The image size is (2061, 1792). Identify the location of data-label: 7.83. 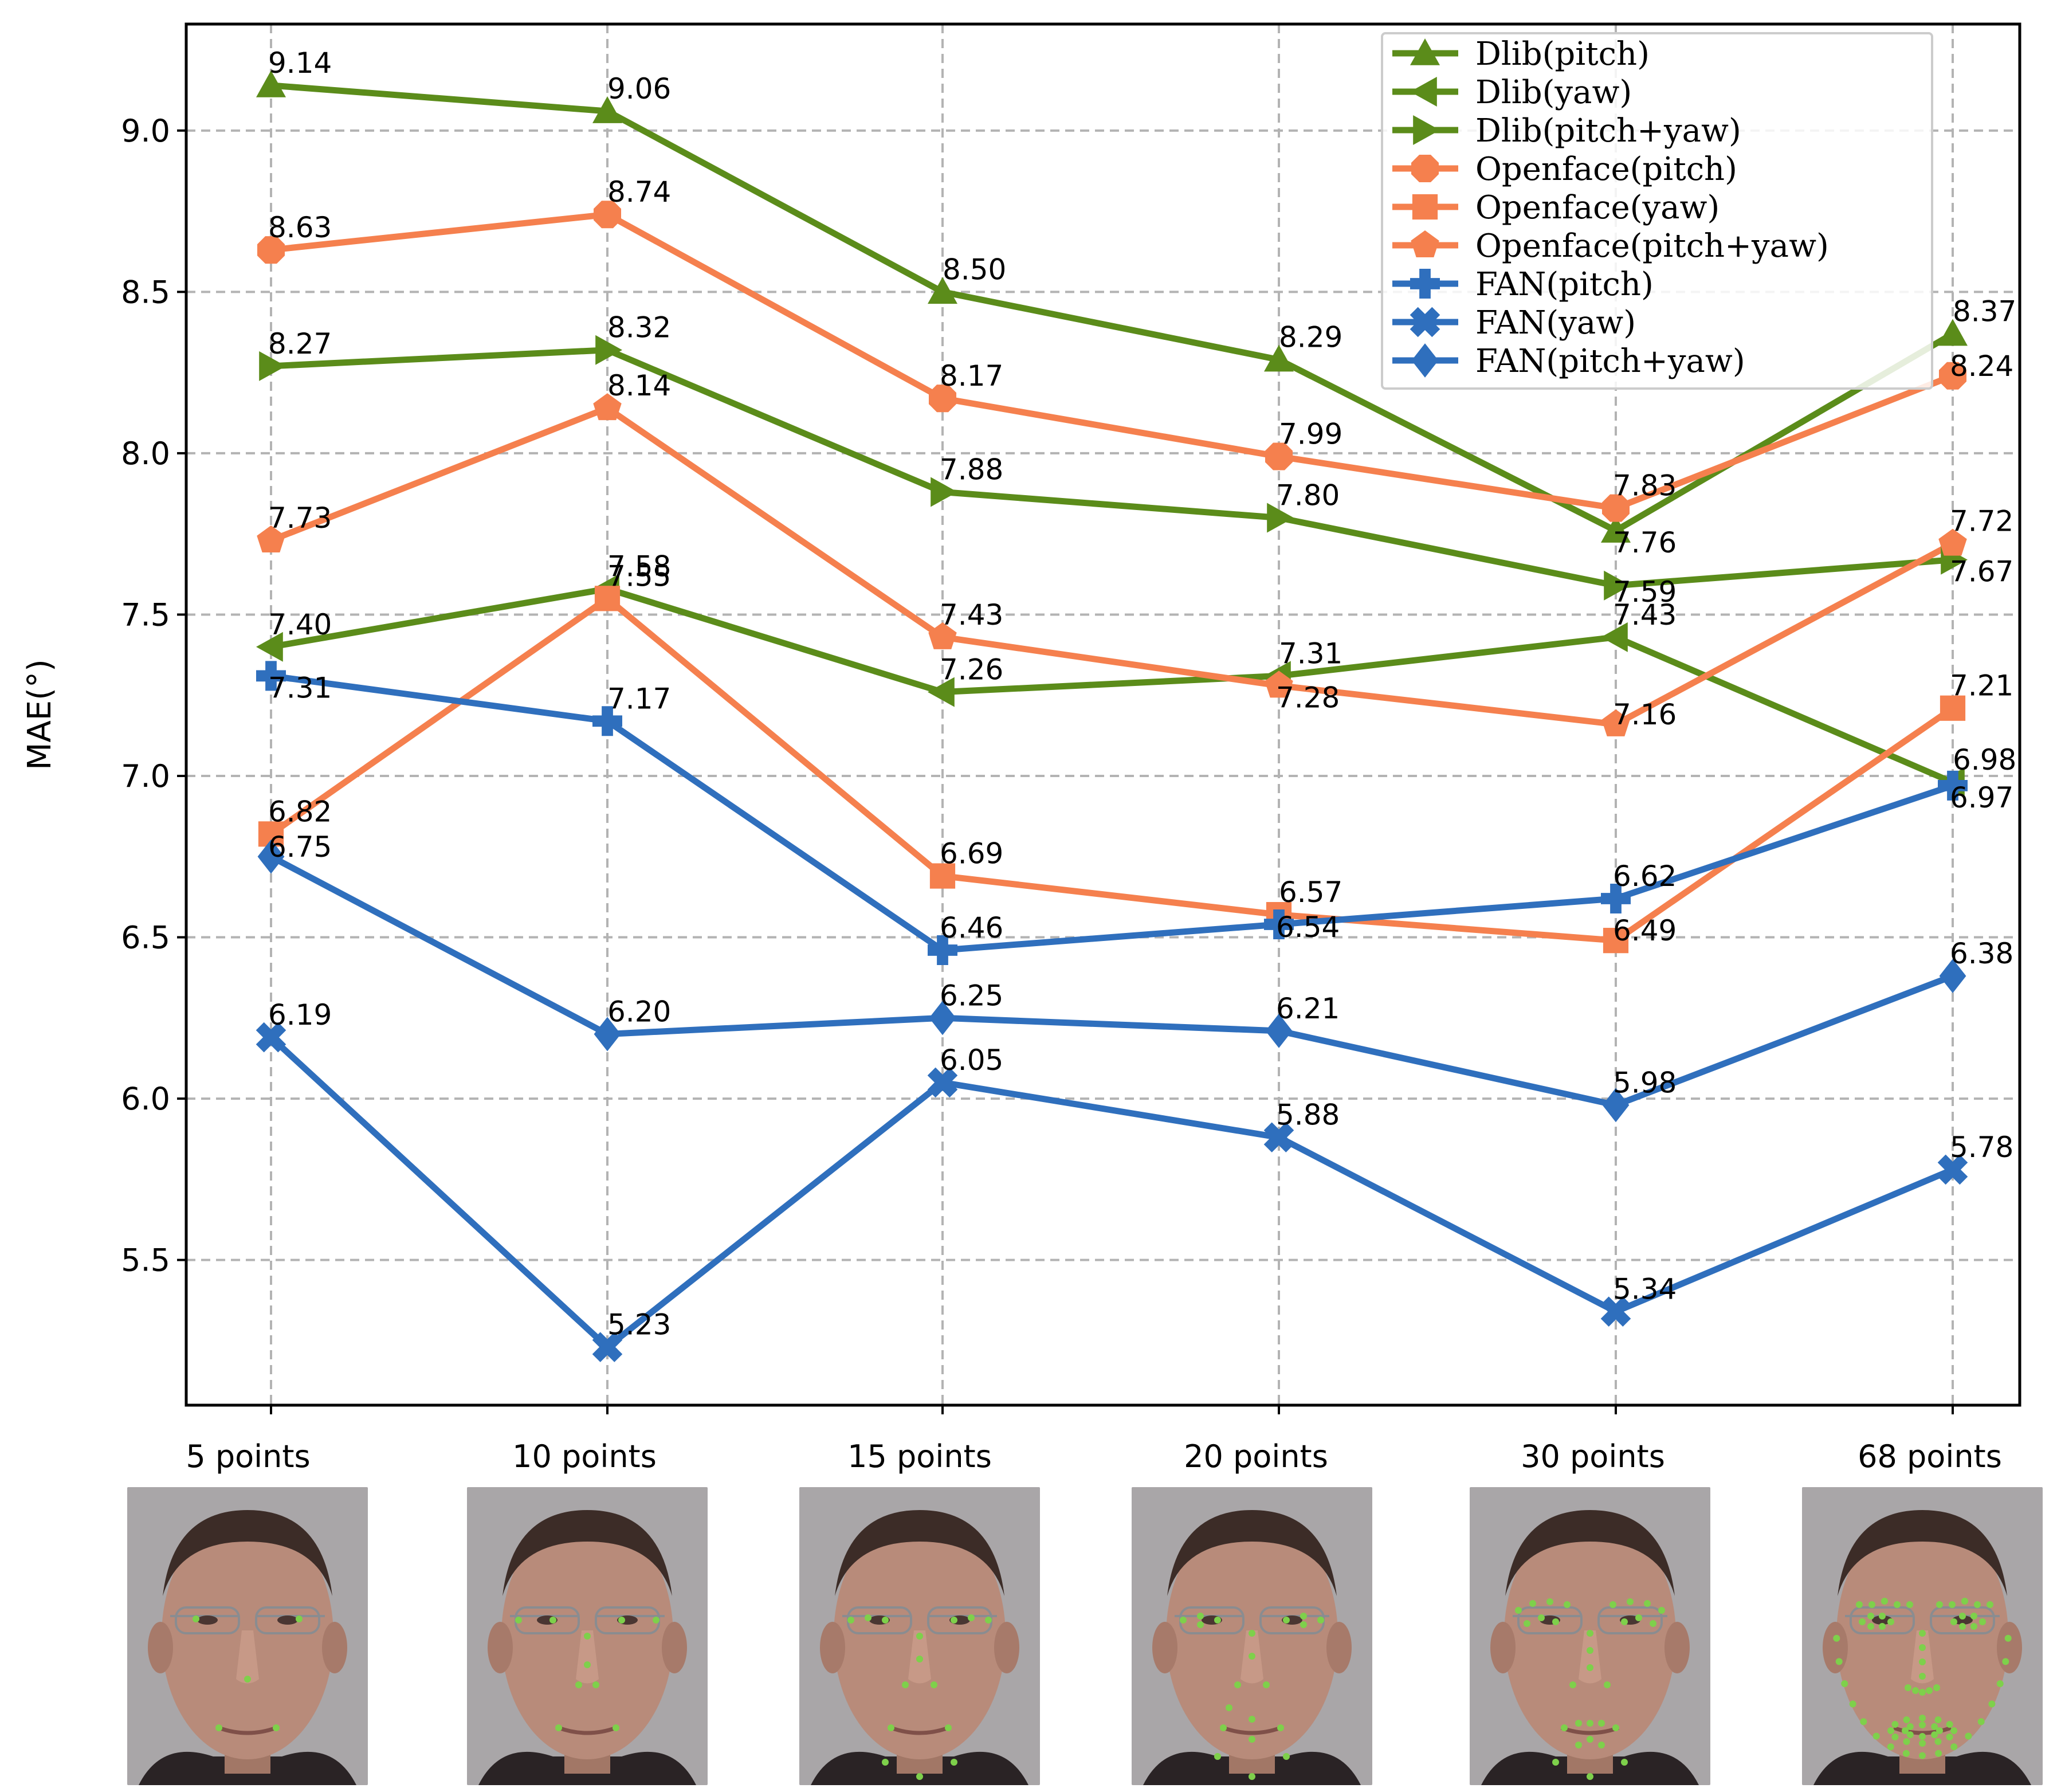
(1645, 486).